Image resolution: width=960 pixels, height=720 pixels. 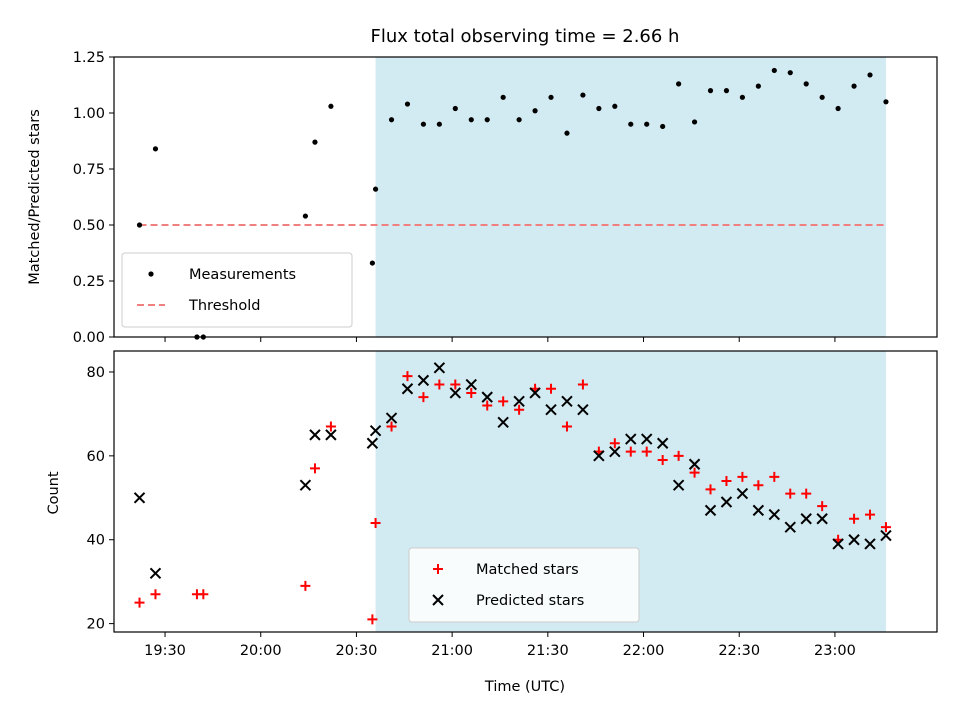 I want to click on legend-label: Predicted stars, so click(x=530, y=601).